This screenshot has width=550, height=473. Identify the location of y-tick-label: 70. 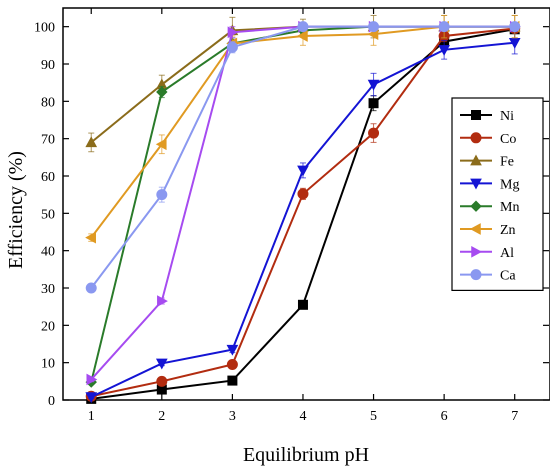
(48, 140).